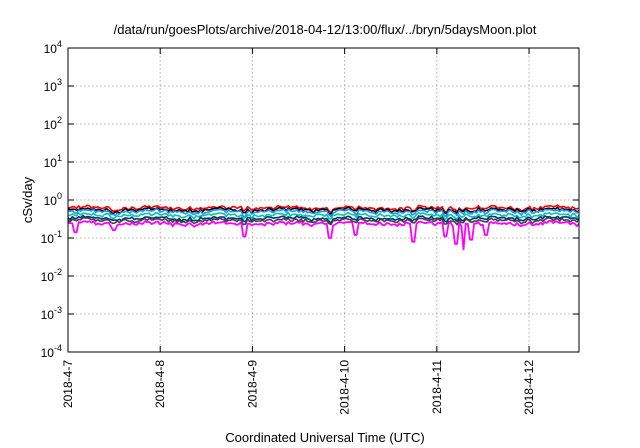 The image size is (640, 448). I want to click on y-tick-label: 10⁰, so click(53, 199).